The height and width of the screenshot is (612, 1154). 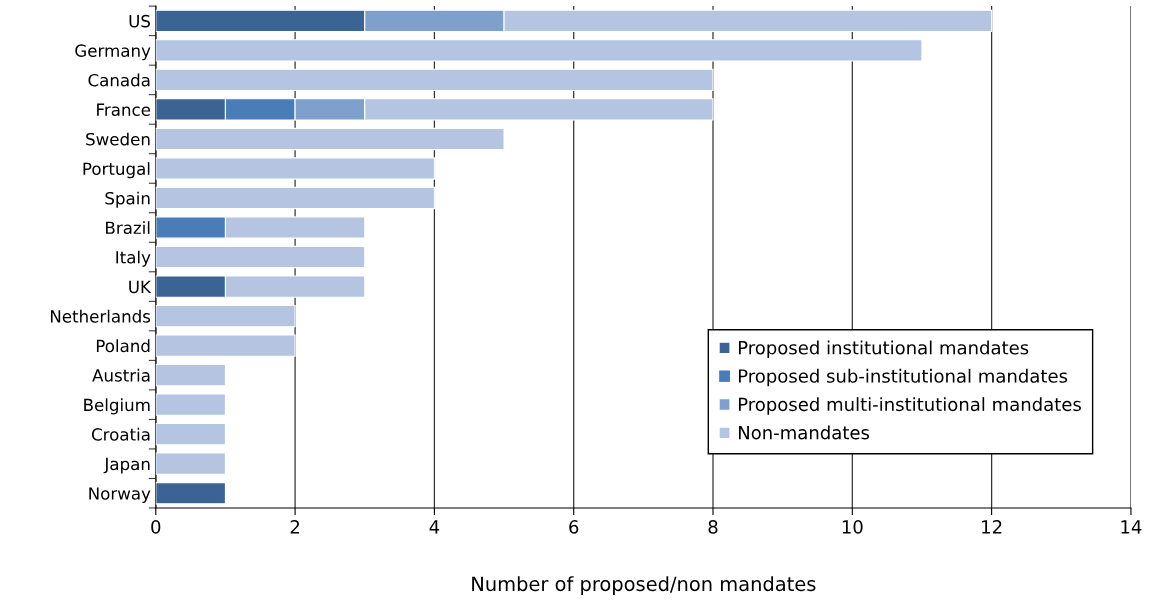 What do you see at coordinates (120, 495) in the screenshot?
I see `y-tick-label: Norway` at bounding box center [120, 495].